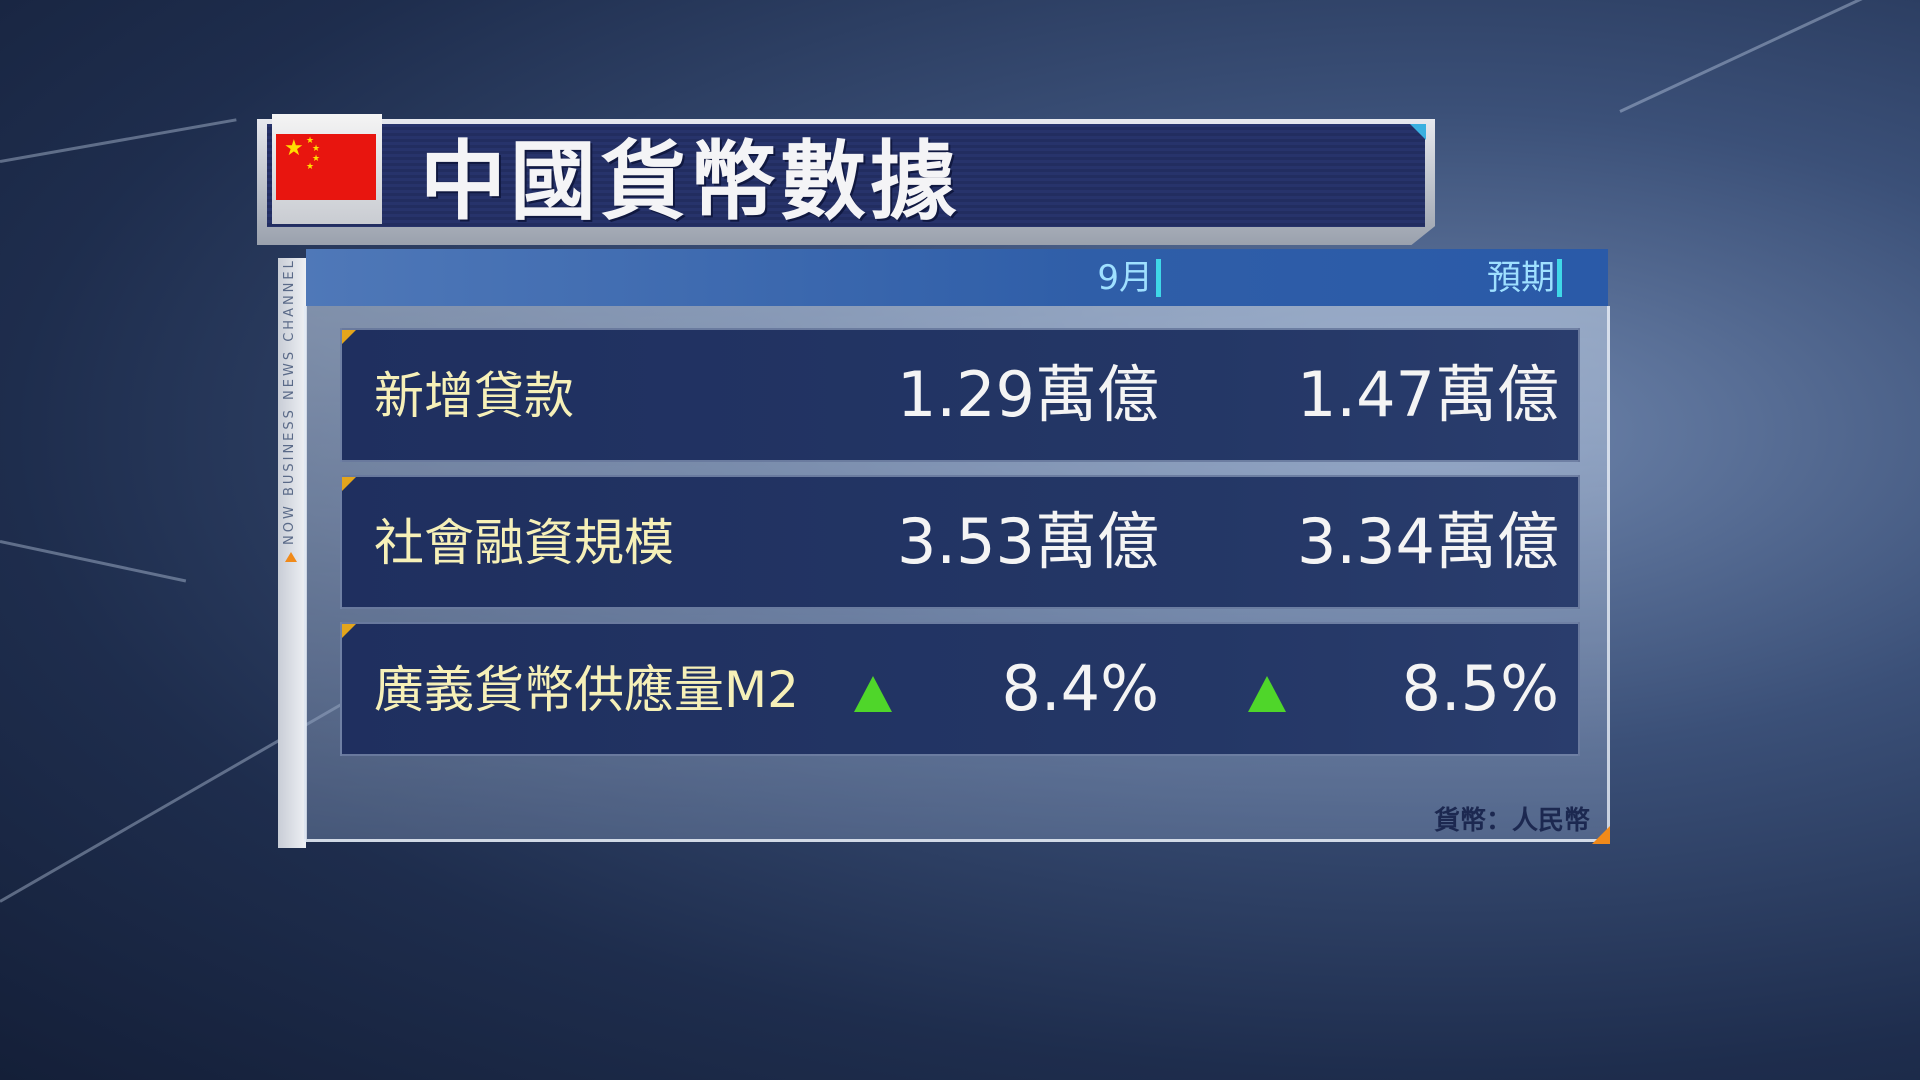 Image resolution: width=1920 pixels, height=1080 pixels. I want to click on column-header-expected: 預期, so click(1521, 278).